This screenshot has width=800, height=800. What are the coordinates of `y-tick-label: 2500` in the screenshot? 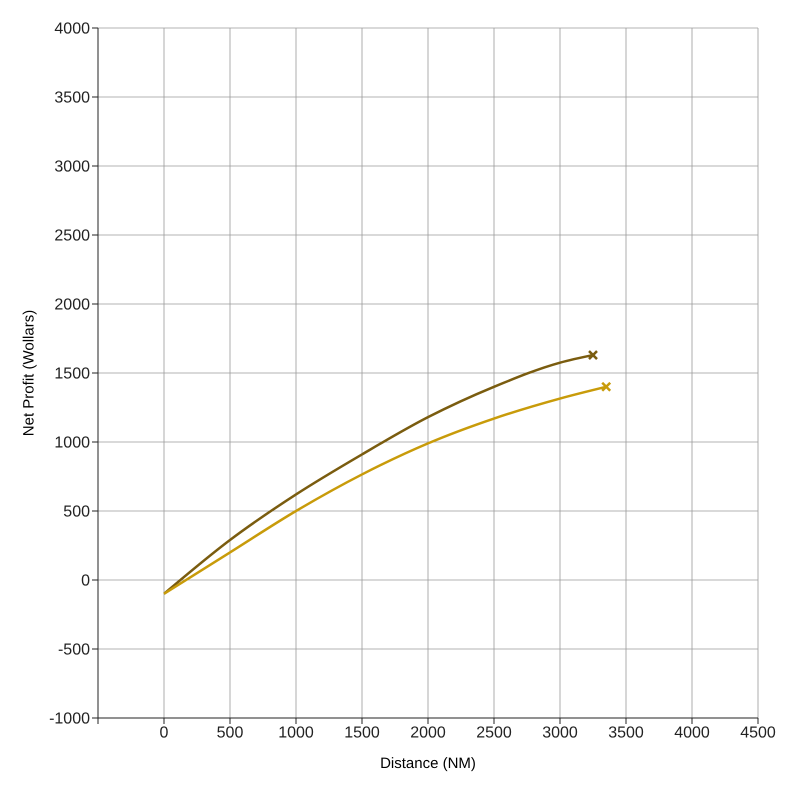 It's located at (72, 236).